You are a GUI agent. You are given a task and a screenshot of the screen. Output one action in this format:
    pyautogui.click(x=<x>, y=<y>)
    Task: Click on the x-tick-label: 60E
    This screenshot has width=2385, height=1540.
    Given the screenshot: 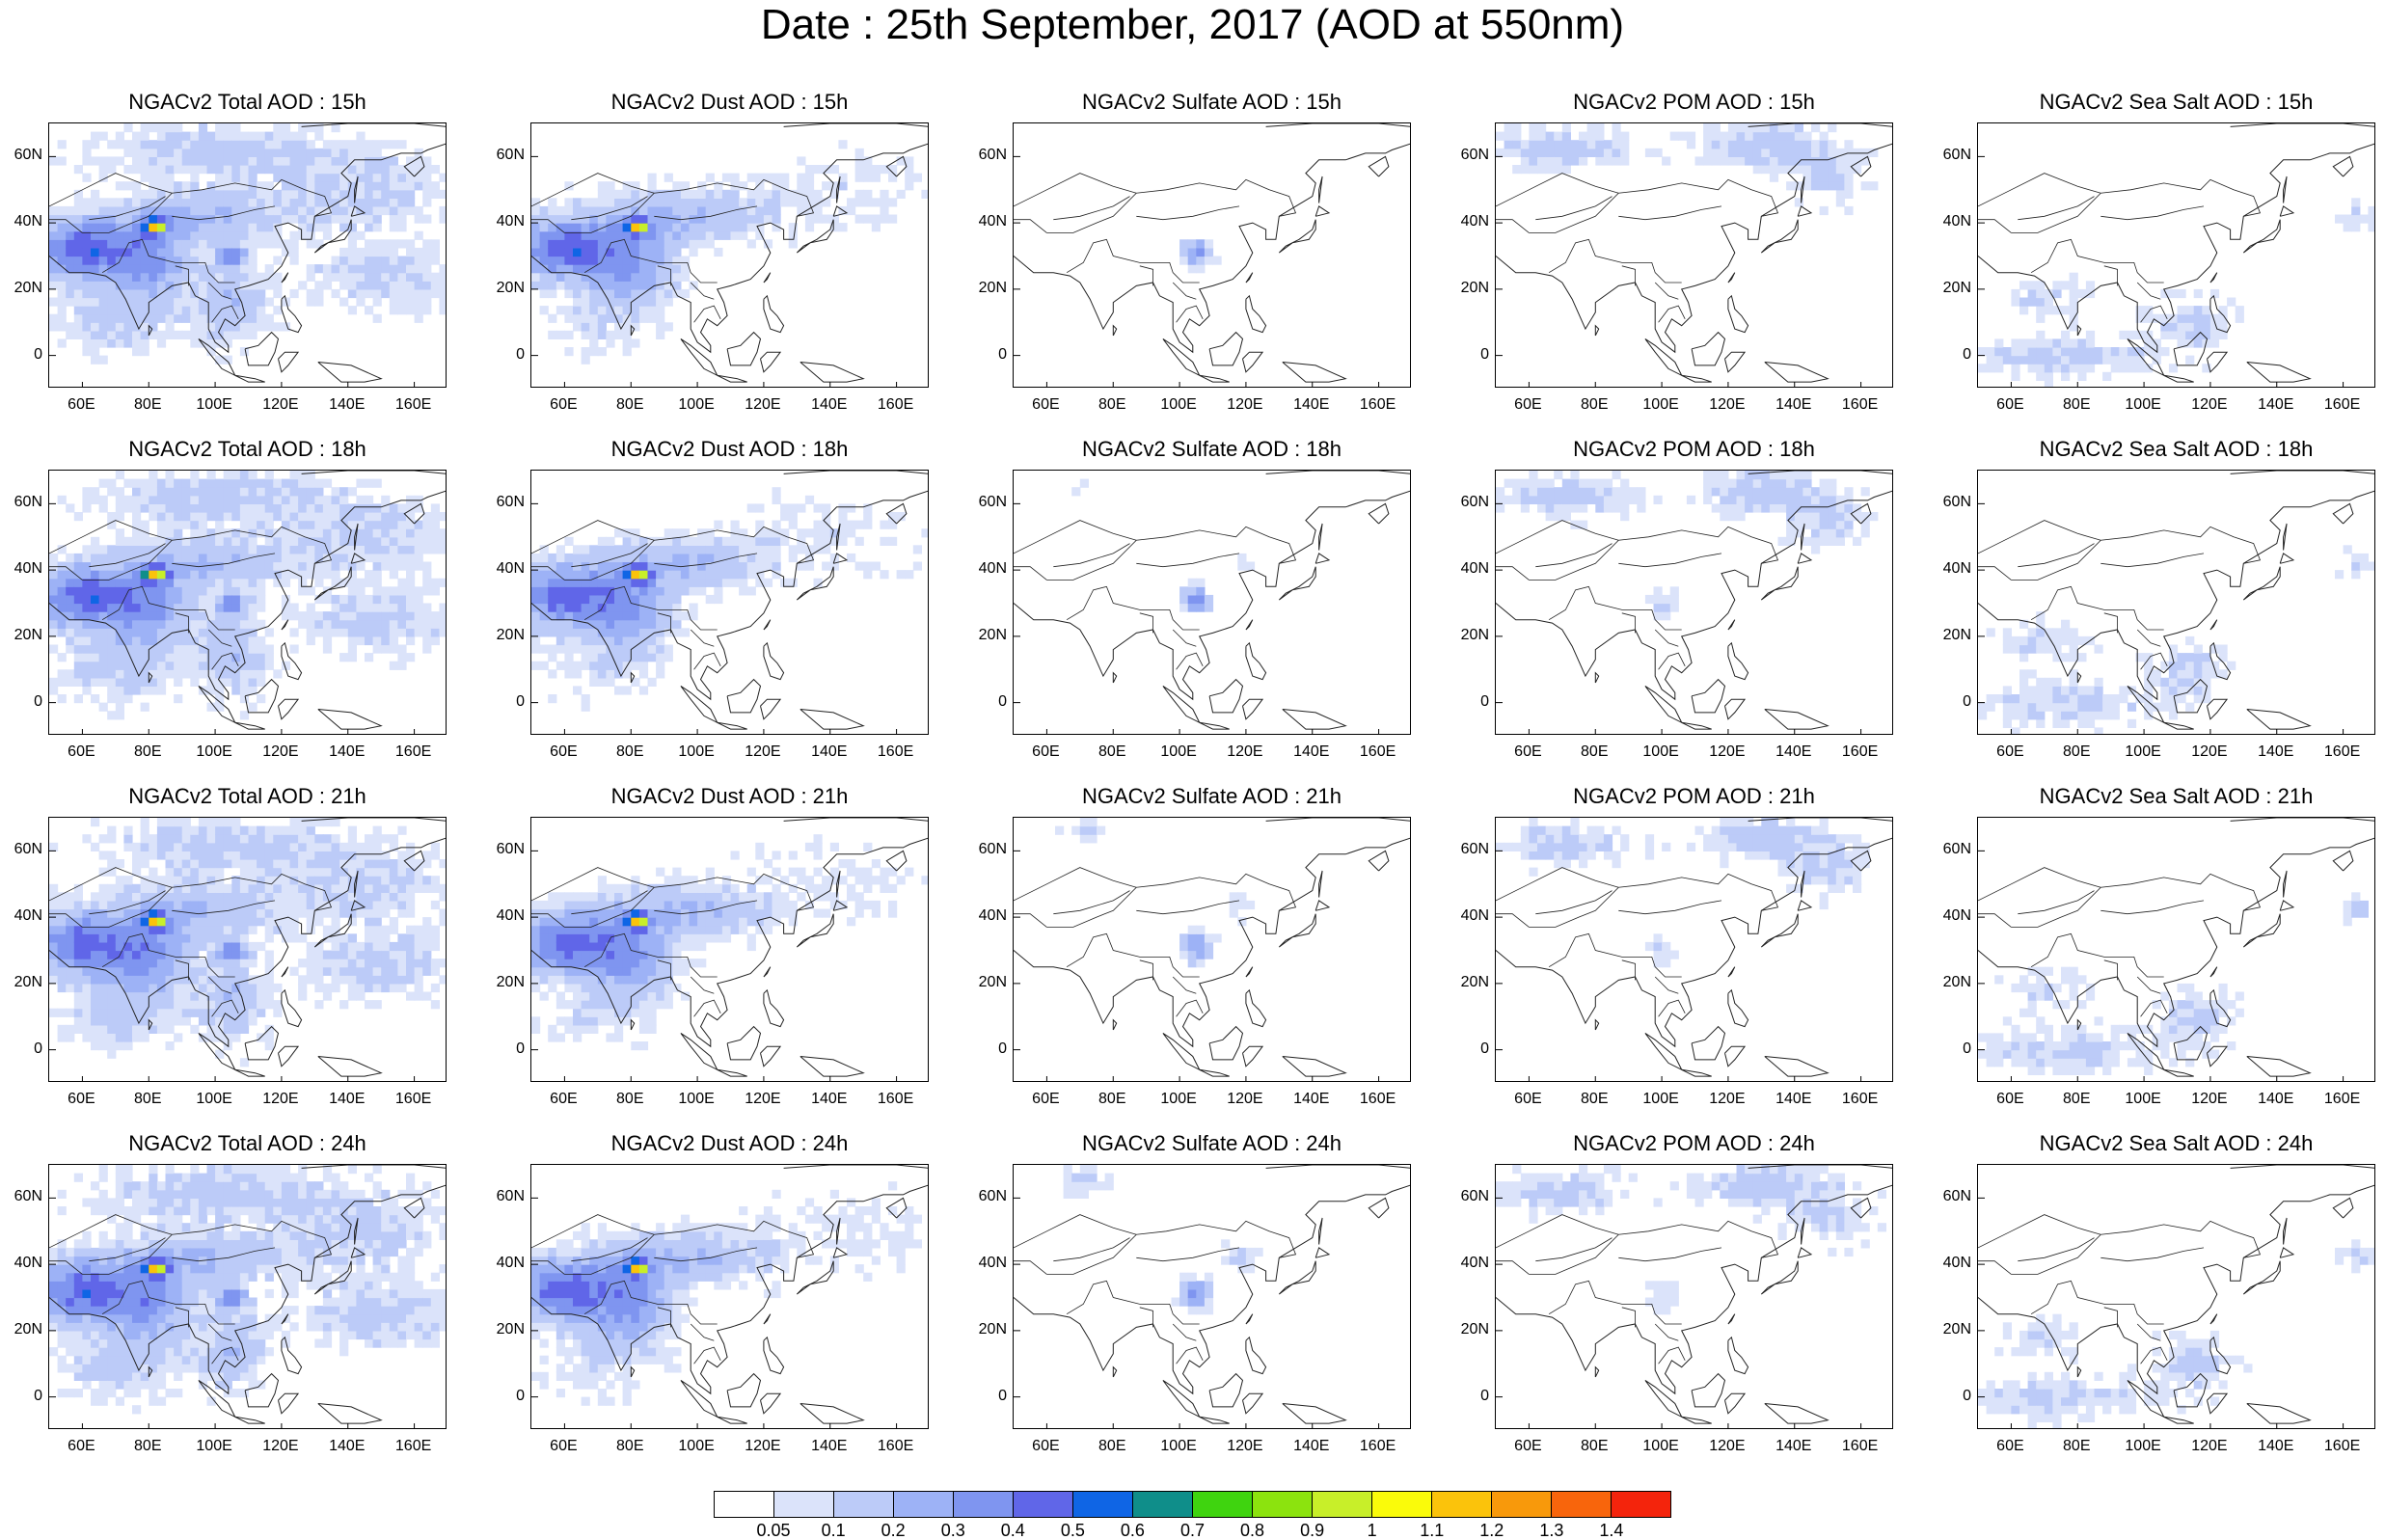 What is the action you would take?
    pyautogui.click(x=1528, y=405)
    